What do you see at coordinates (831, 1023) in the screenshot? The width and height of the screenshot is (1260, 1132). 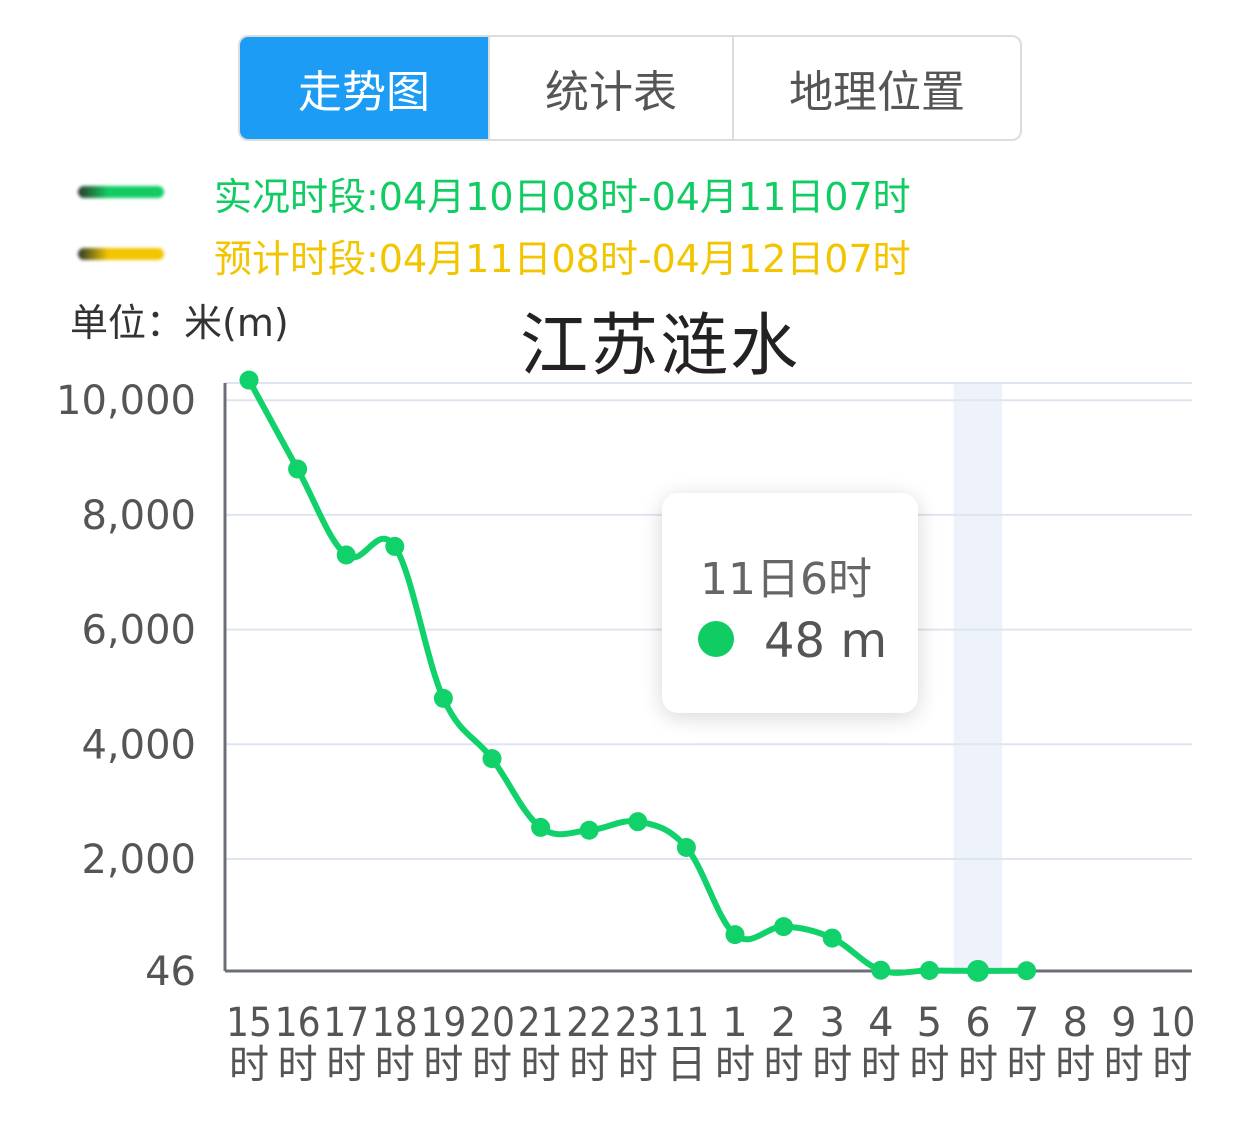 I see `x-tick-label: 3` at bounding box center [831, 1023].